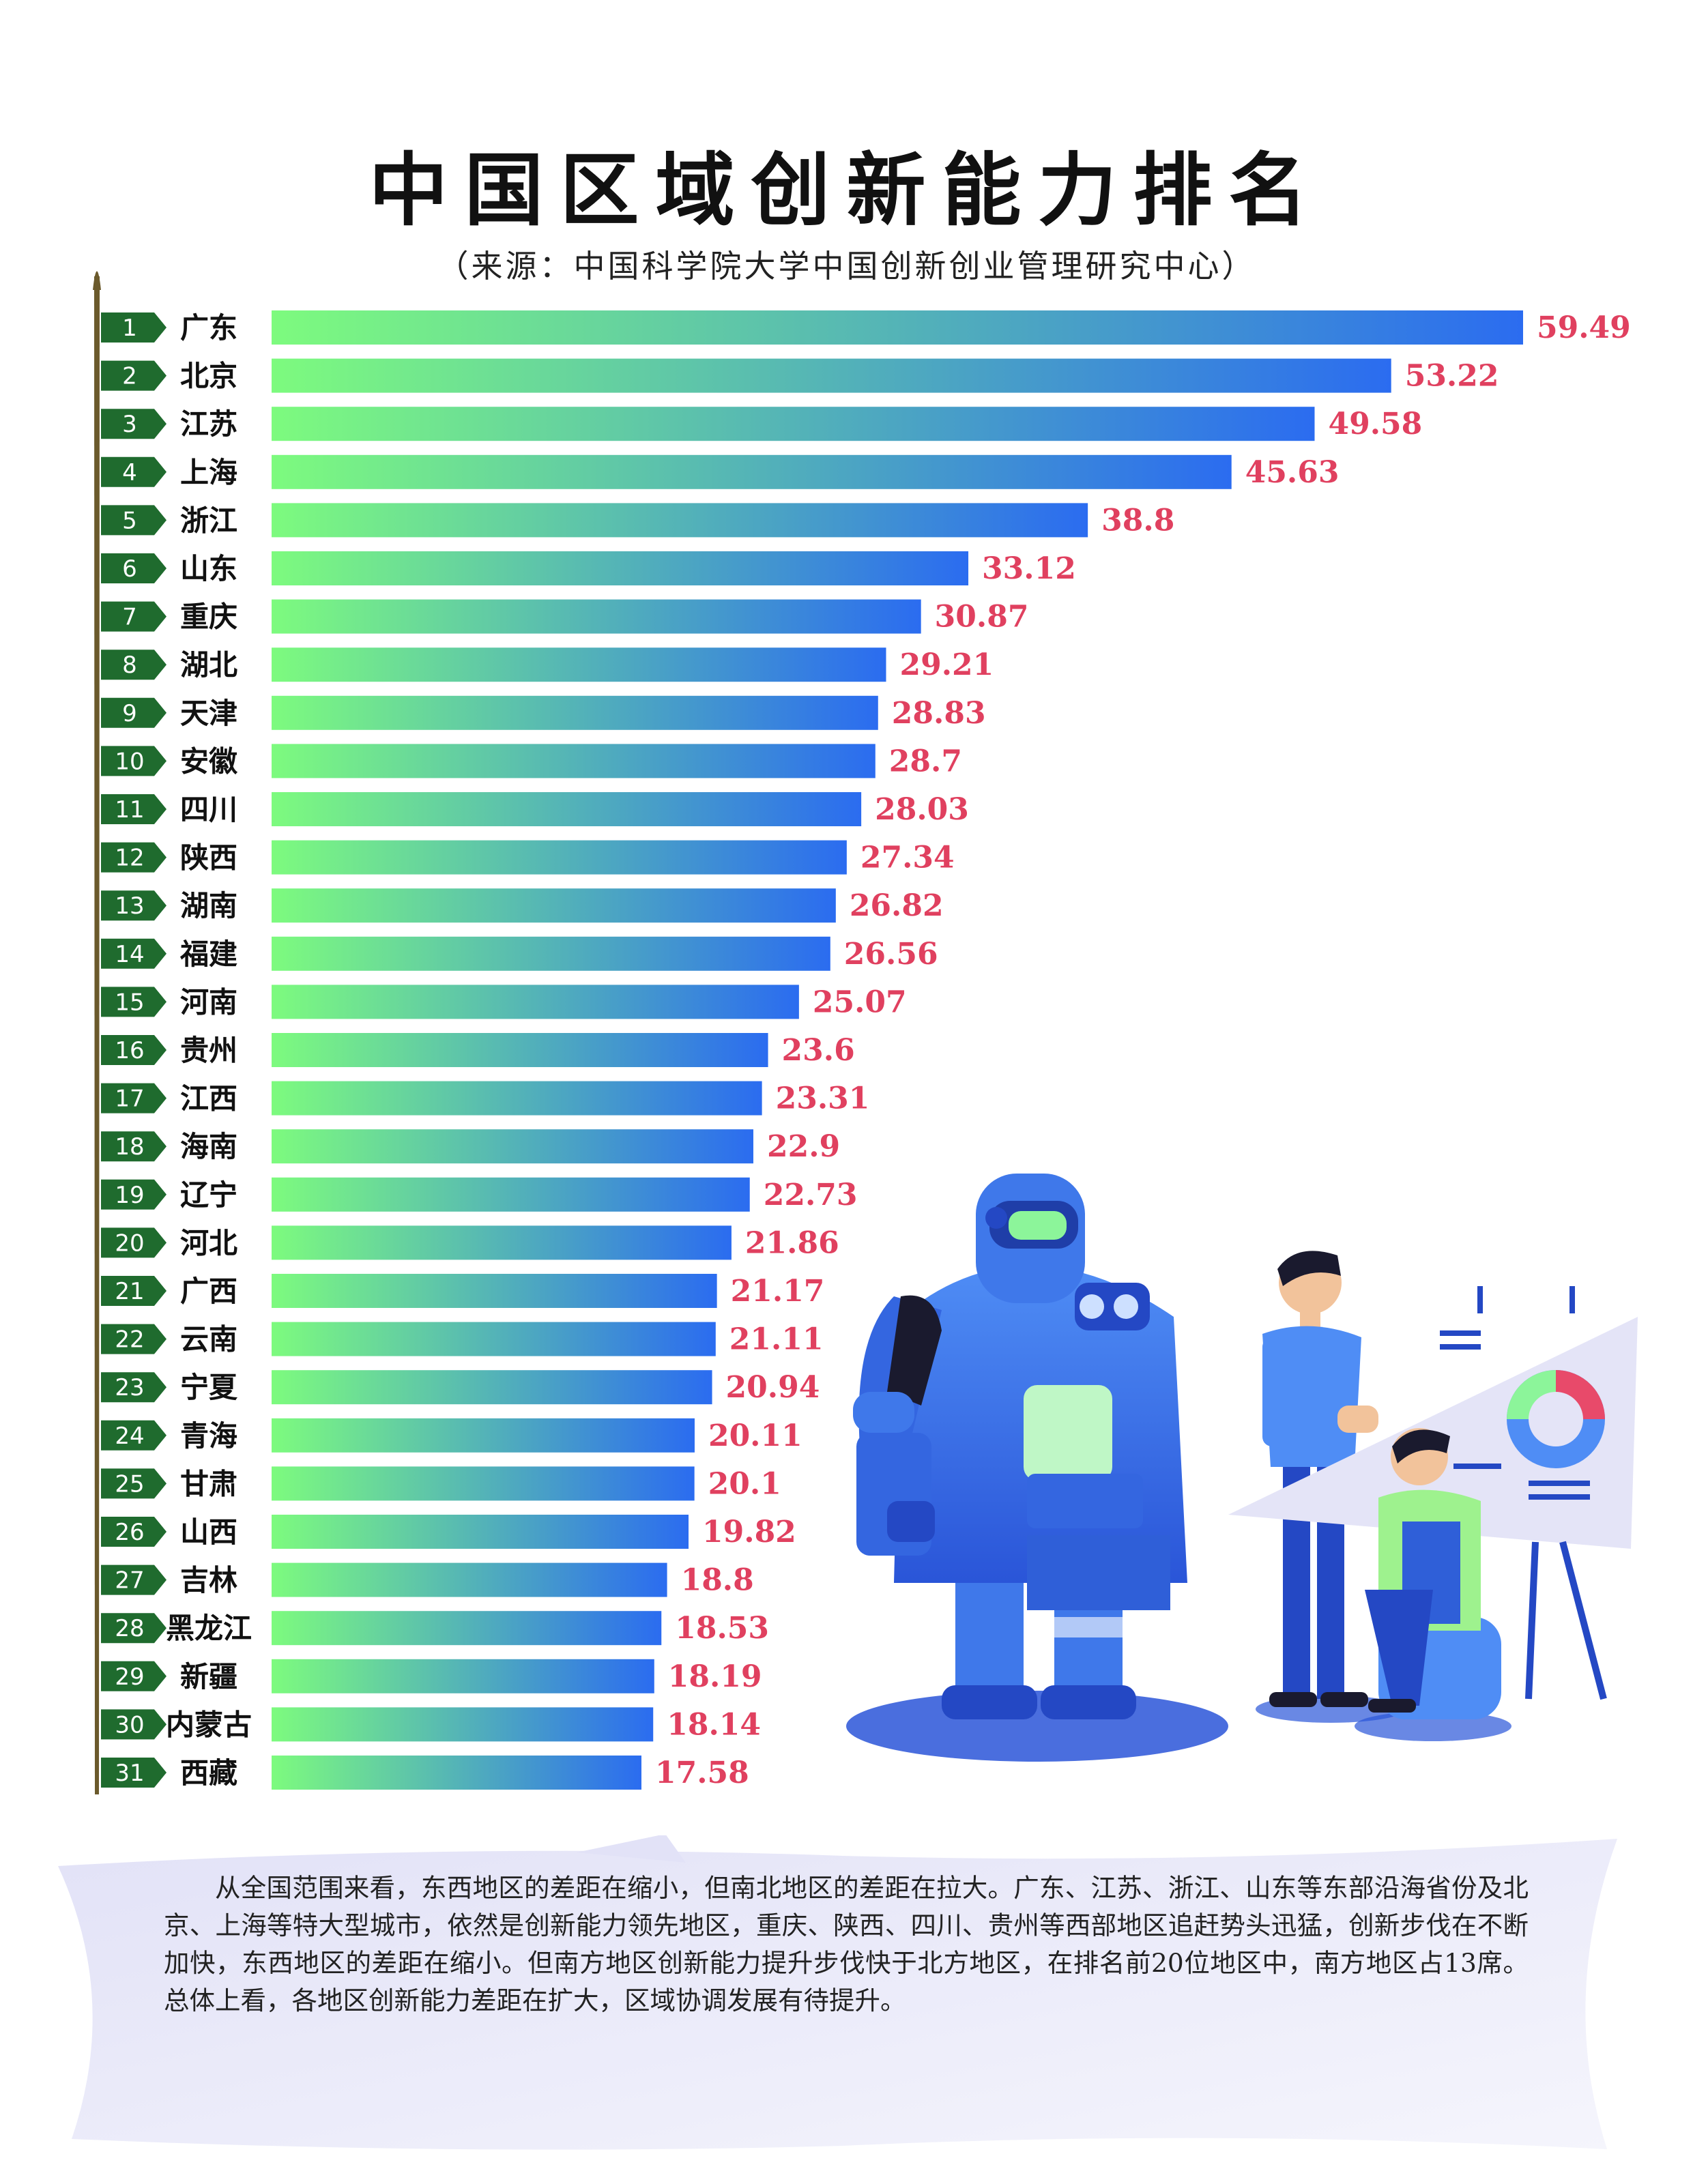 Image resolution: width=1693 pixels, height=2184 pixels. Describe the element at coordinates (129, 1532) in the screenshot. I see `rank-label: 26` at that location.